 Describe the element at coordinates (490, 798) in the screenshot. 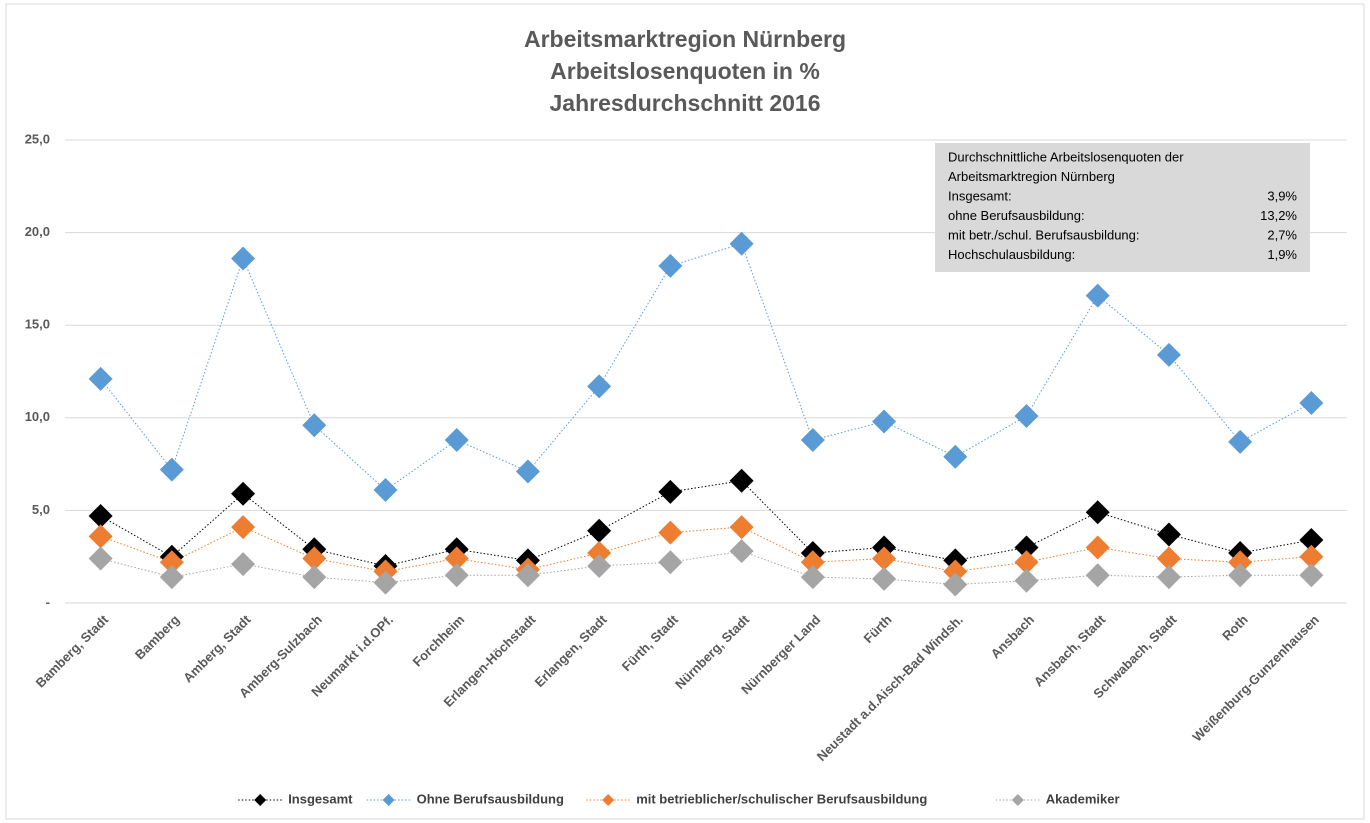

I see `legend-label: Ohne Berufsausbildung` at that location.